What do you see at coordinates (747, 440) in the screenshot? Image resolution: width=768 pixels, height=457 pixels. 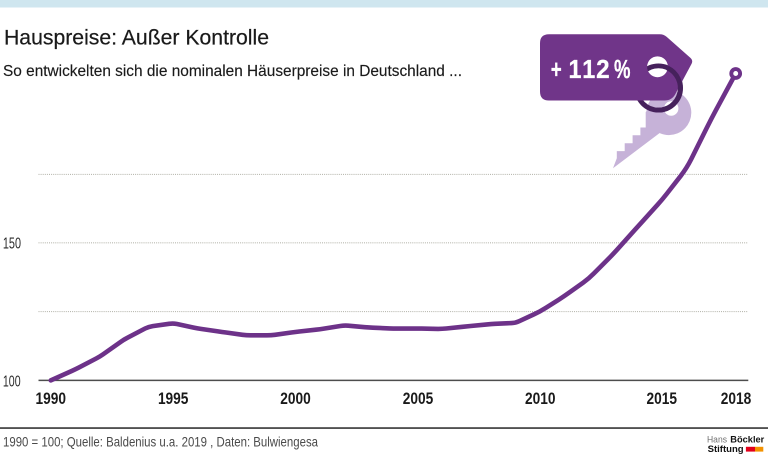 I see `svg-text: Böckler` at bounding box center [747, 440].